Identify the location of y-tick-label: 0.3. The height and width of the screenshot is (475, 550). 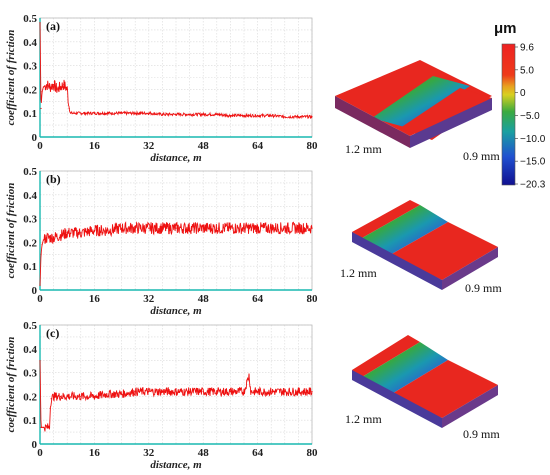
(30, 67).